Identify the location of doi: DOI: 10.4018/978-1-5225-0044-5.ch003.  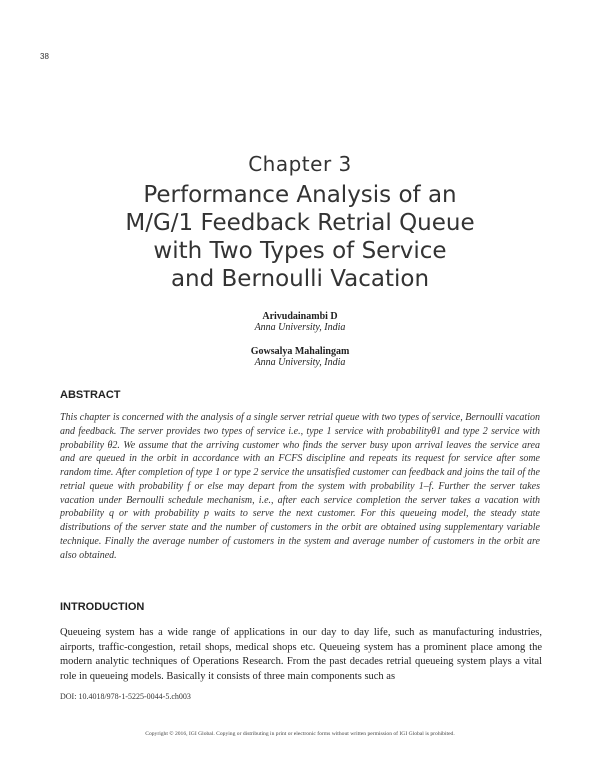
(125, 696).